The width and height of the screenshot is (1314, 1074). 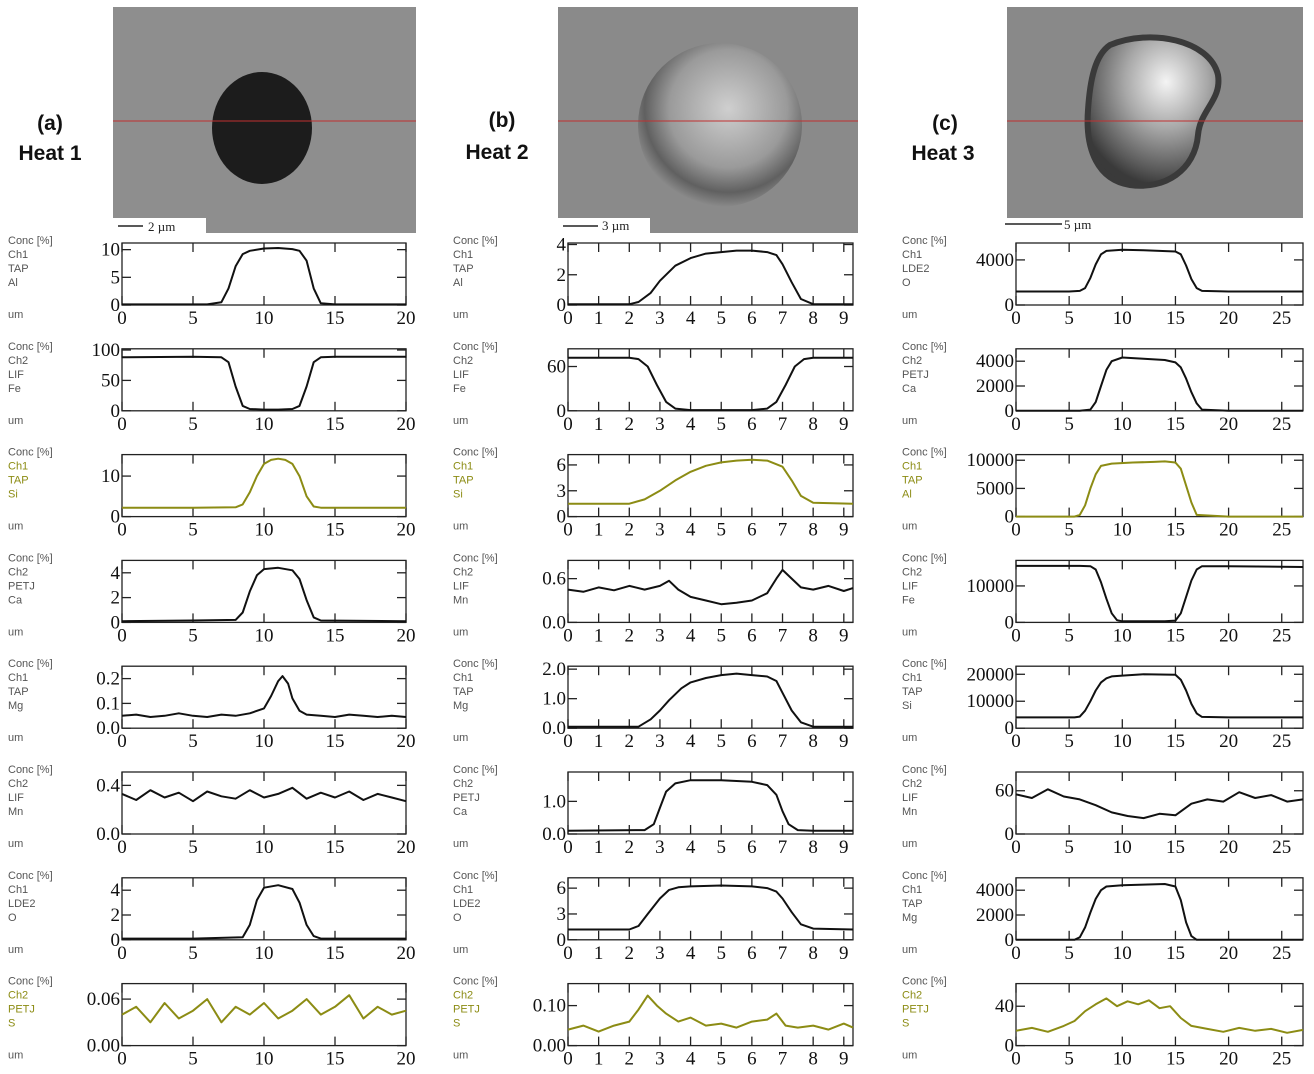 I want to click on side-label: LDE2, so click(x=467, y=904).